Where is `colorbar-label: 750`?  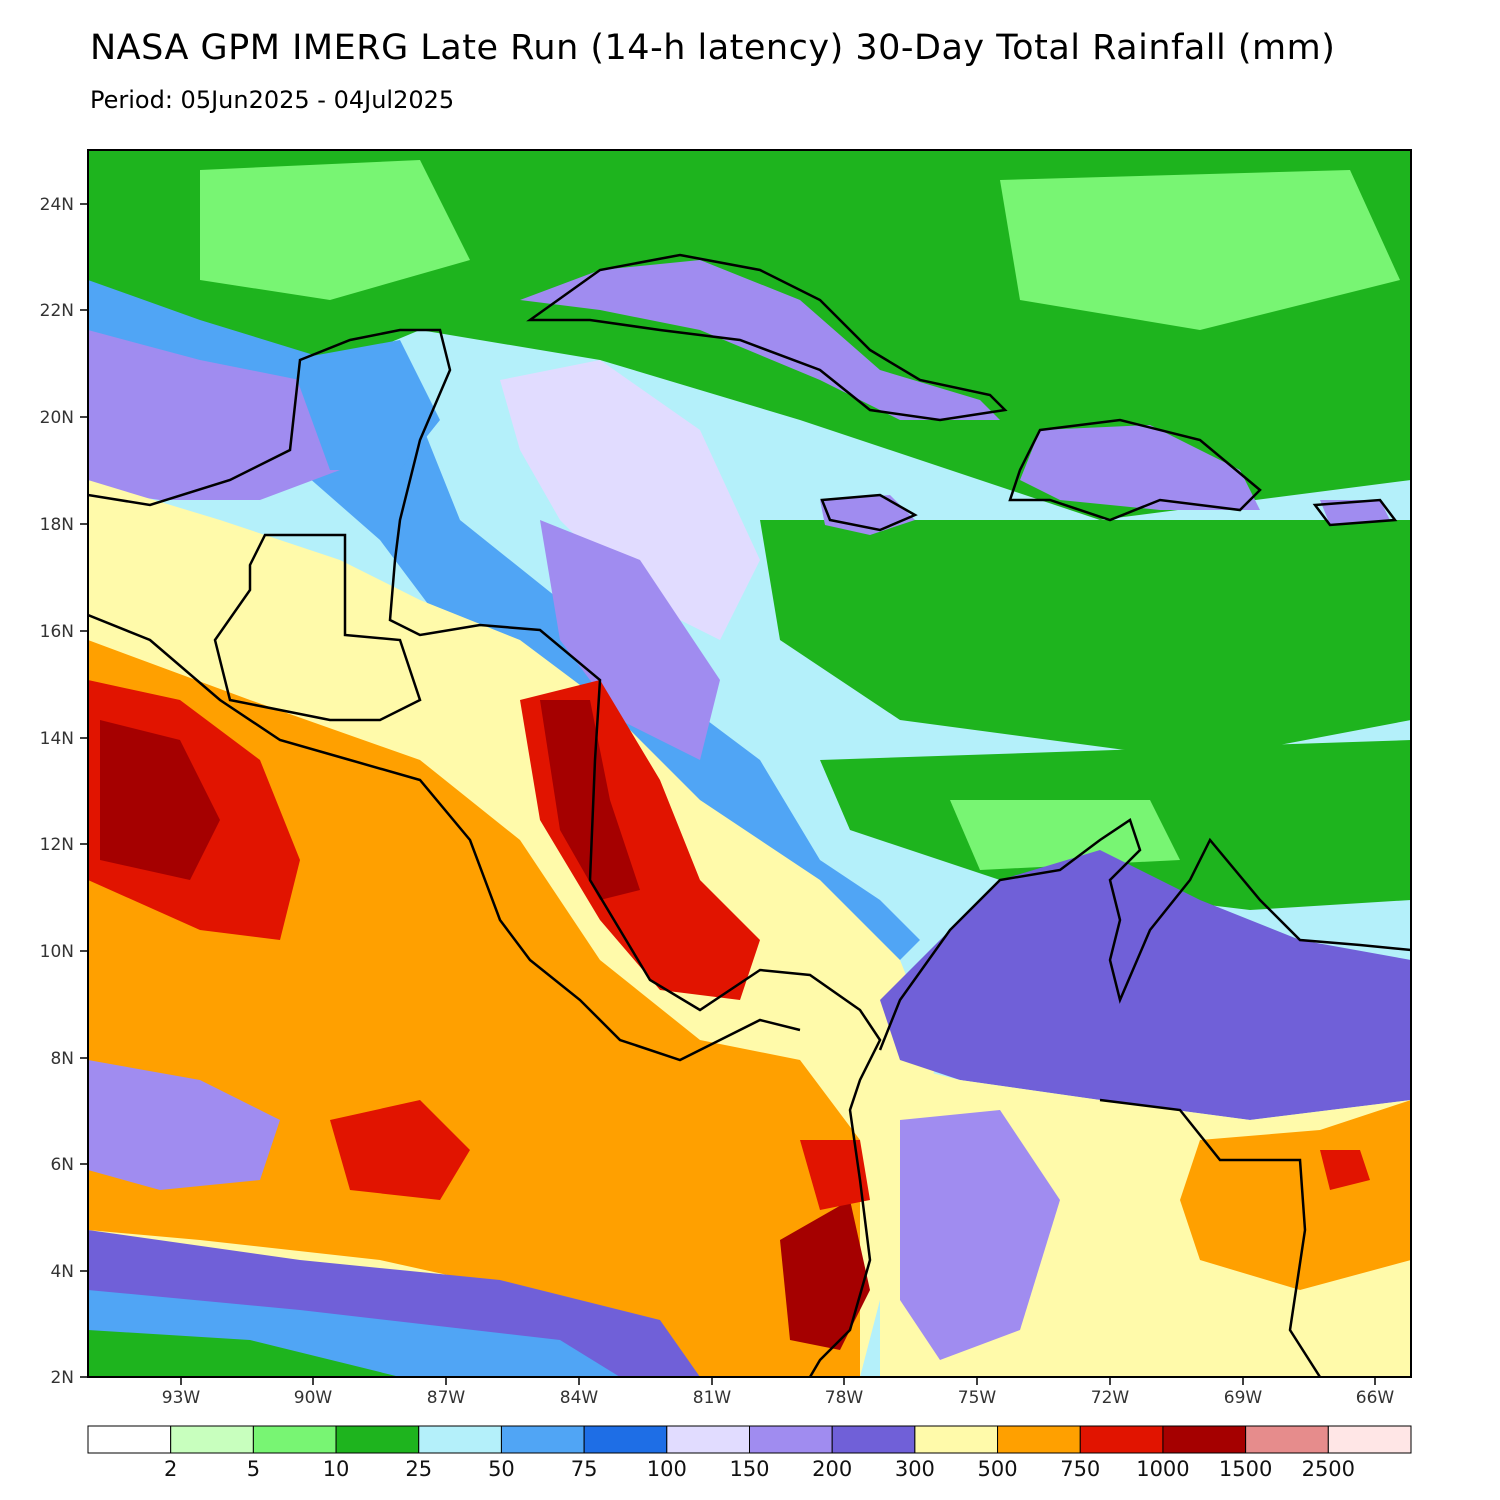
colorbar-label: 750 is located at coordinates (1080, 1469).